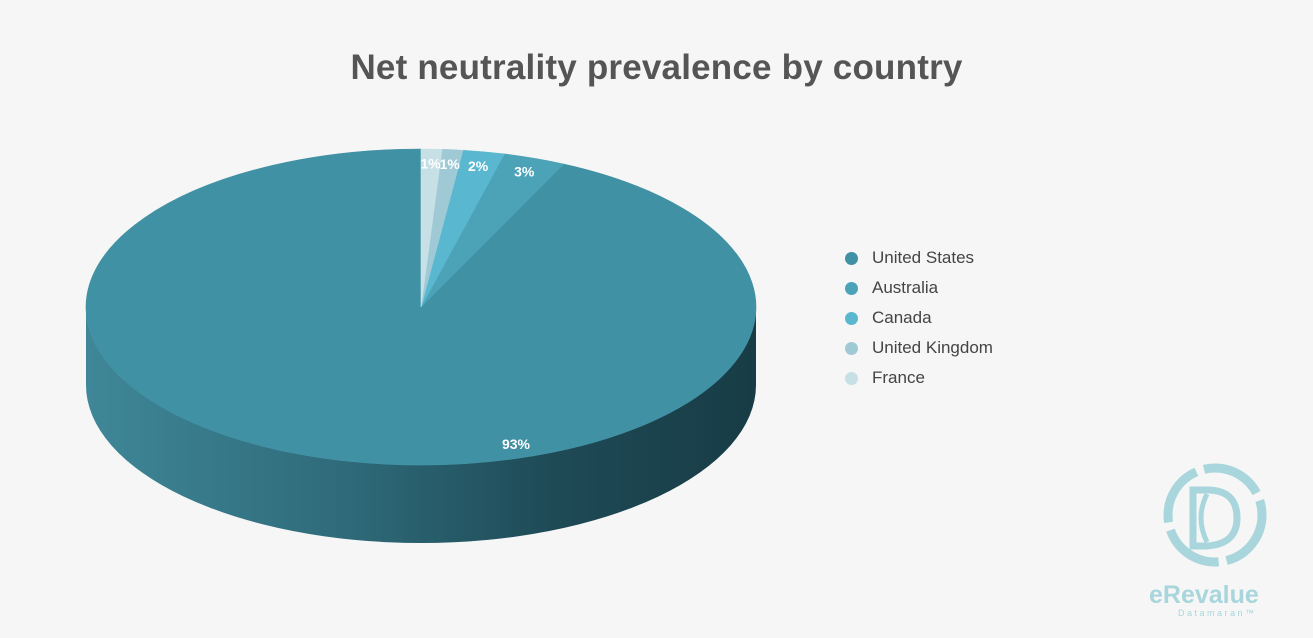  I want to click on legend-item-united-states: United States, so click(919, 258).